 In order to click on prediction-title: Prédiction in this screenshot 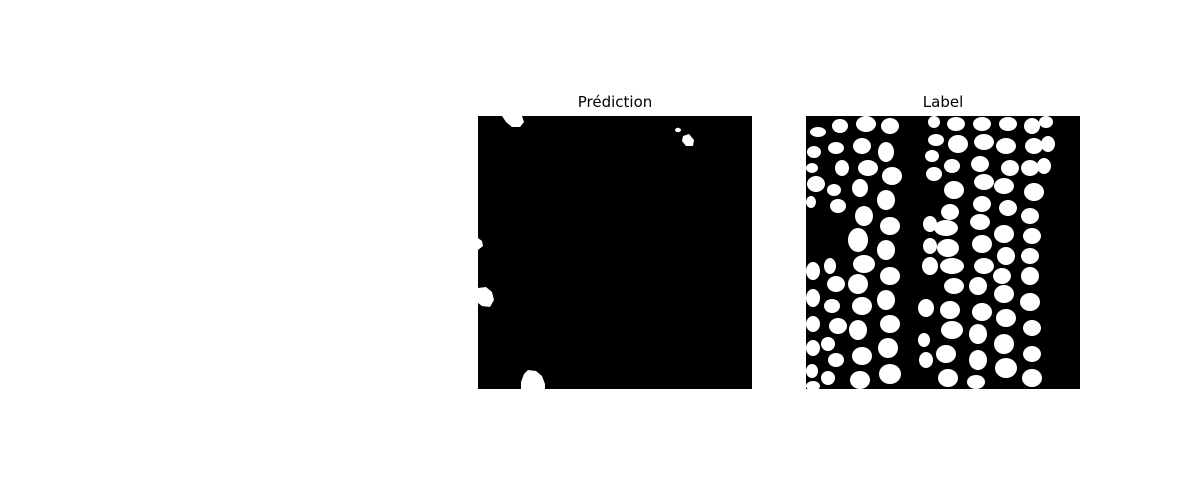, I will do `click(615, 102)`.